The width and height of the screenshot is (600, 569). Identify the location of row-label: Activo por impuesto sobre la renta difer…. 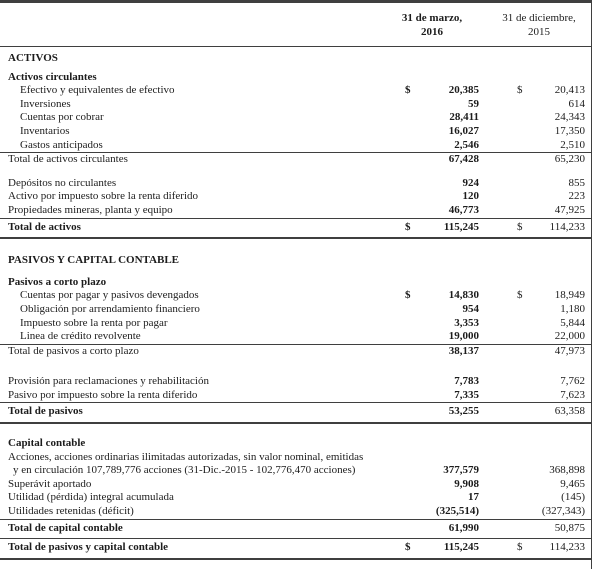
(103, 196).